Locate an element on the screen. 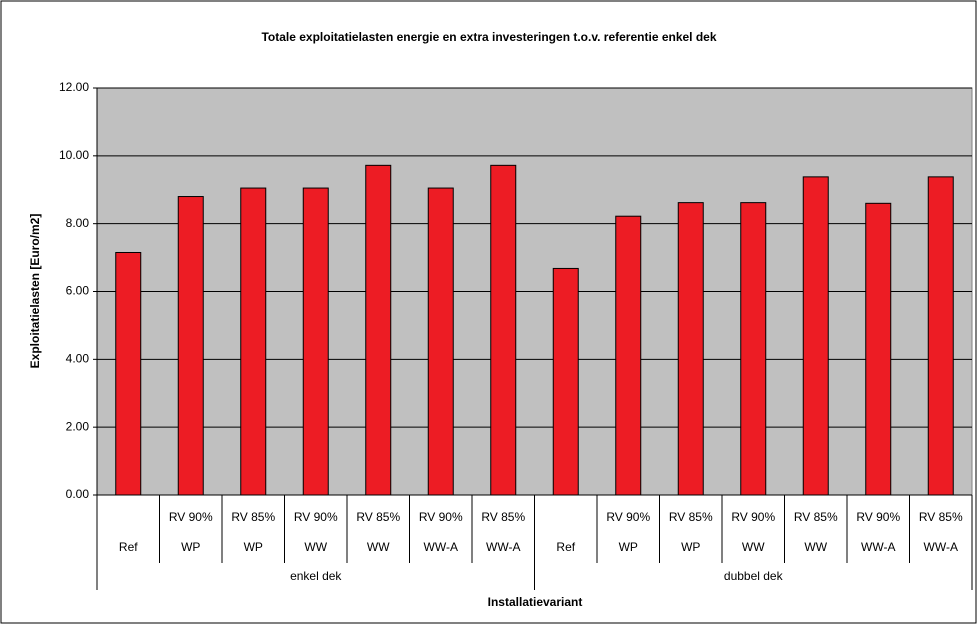 This screenshot has width=978, height=625. y-tick-label: 4.00 is located at coordinates (78, 359).